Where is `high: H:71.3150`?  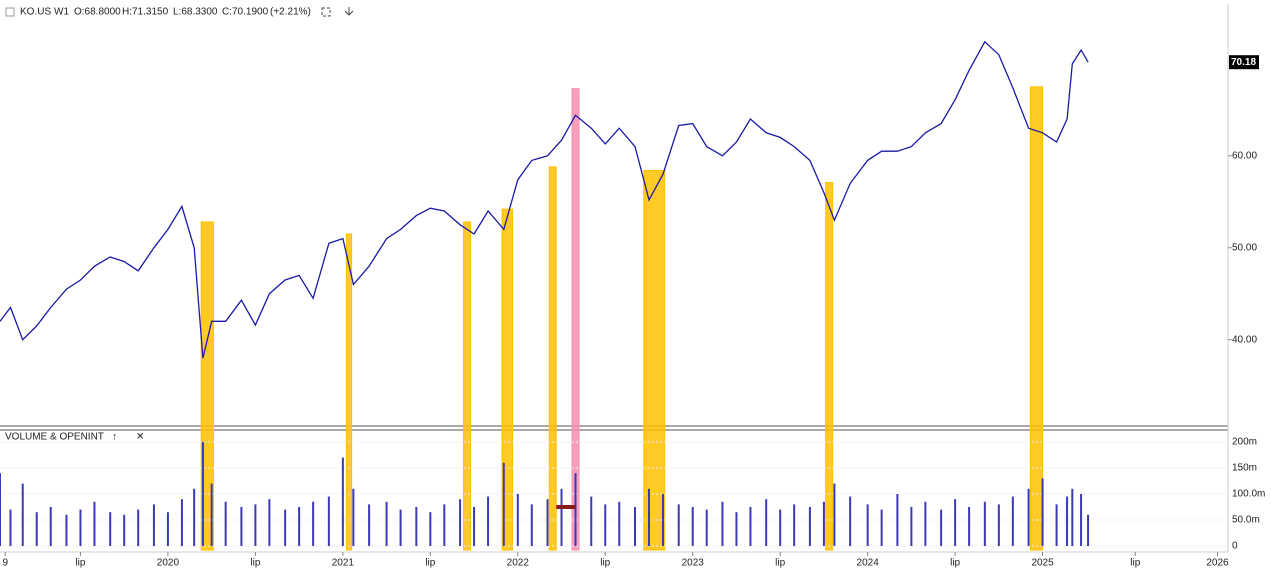
high: H:71.3150 is located at coordinates (145, 12).